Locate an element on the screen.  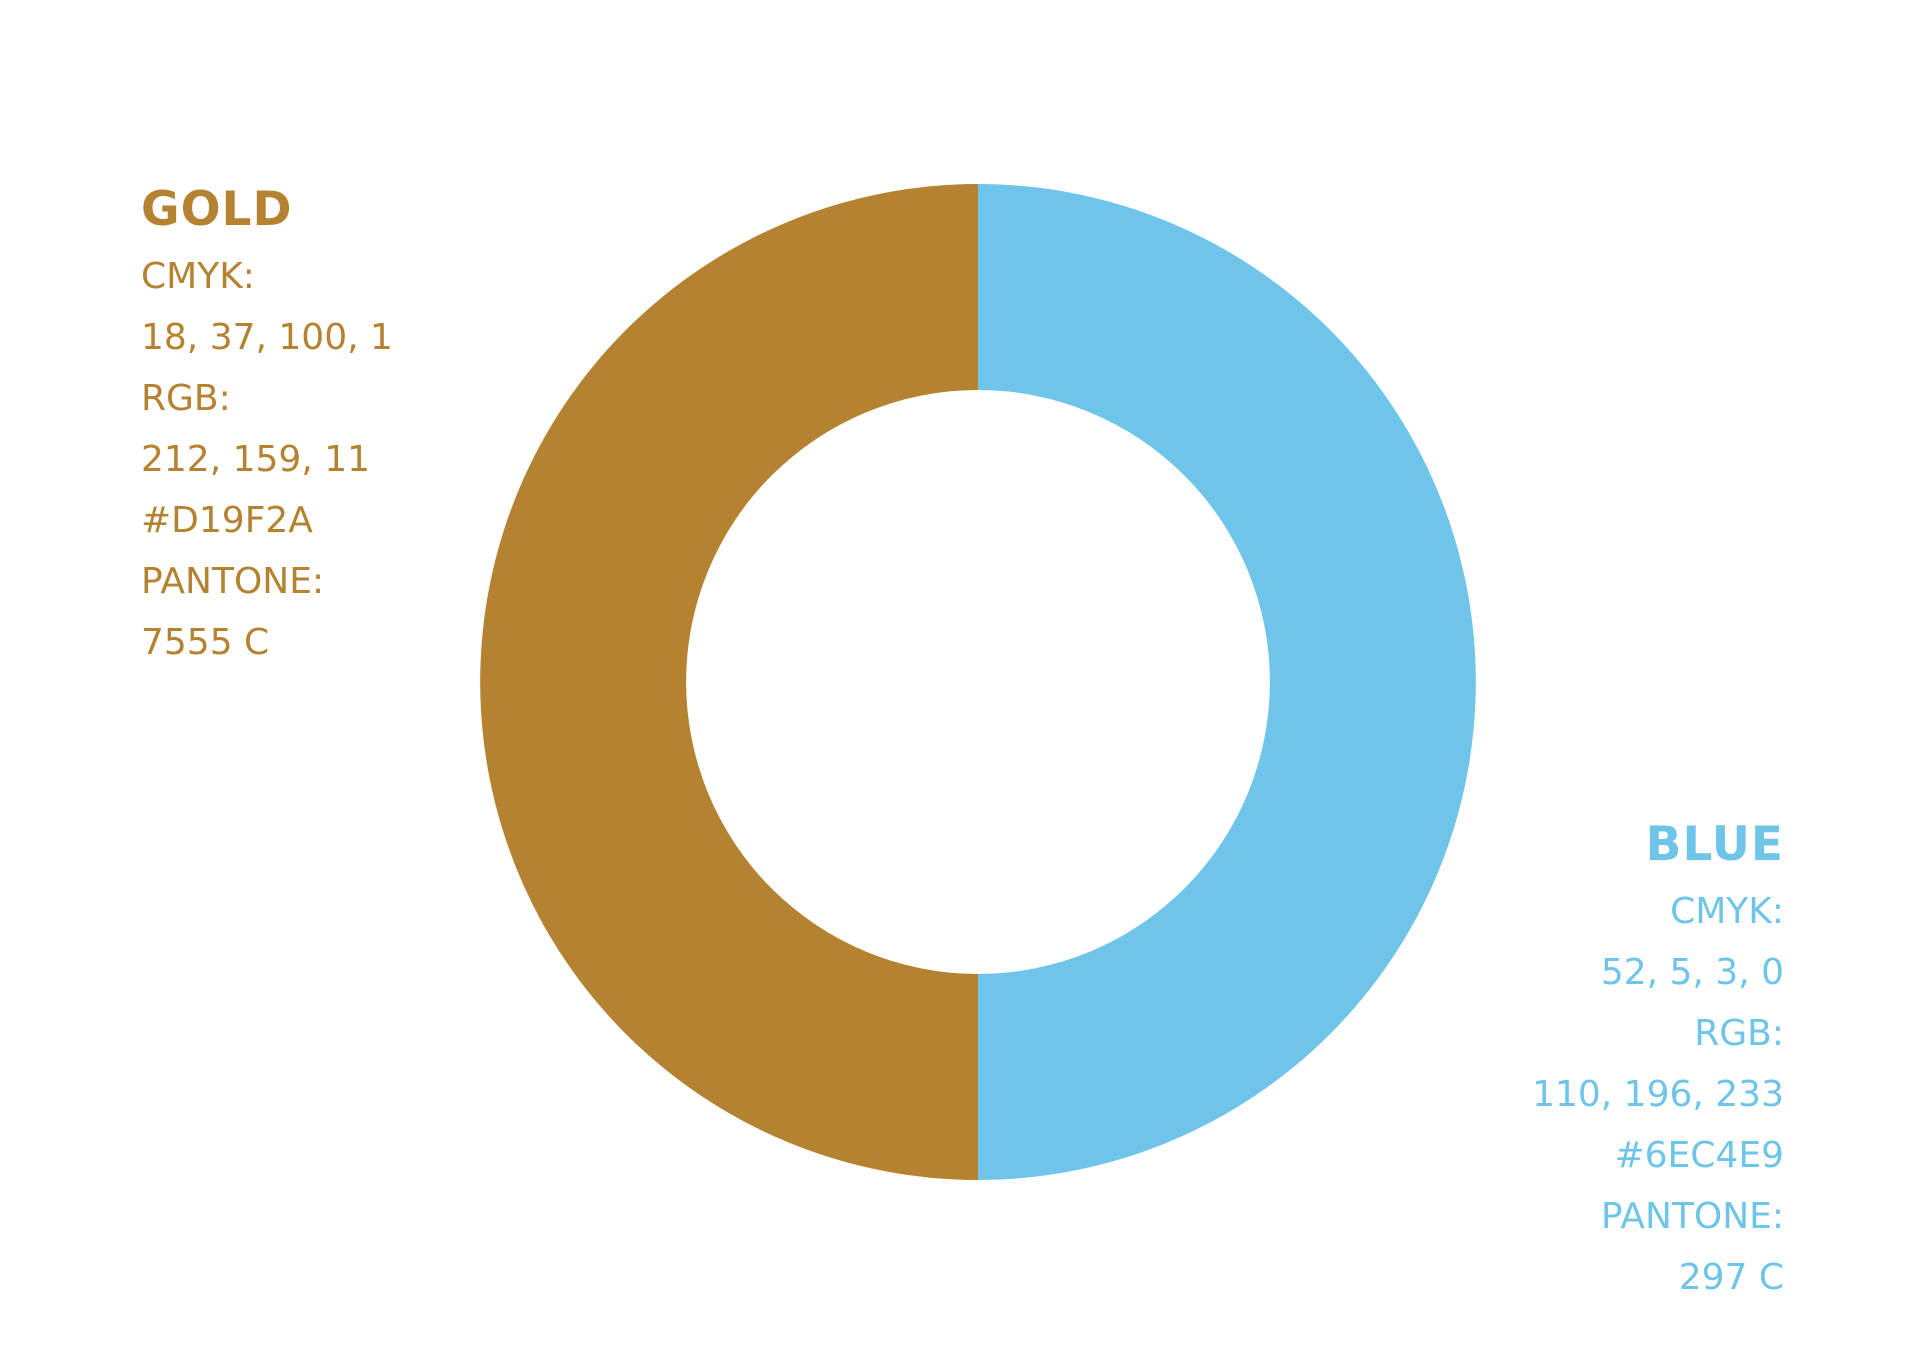
blue-hex: #6EC4E9 is located at coordinates (1699, 1155).